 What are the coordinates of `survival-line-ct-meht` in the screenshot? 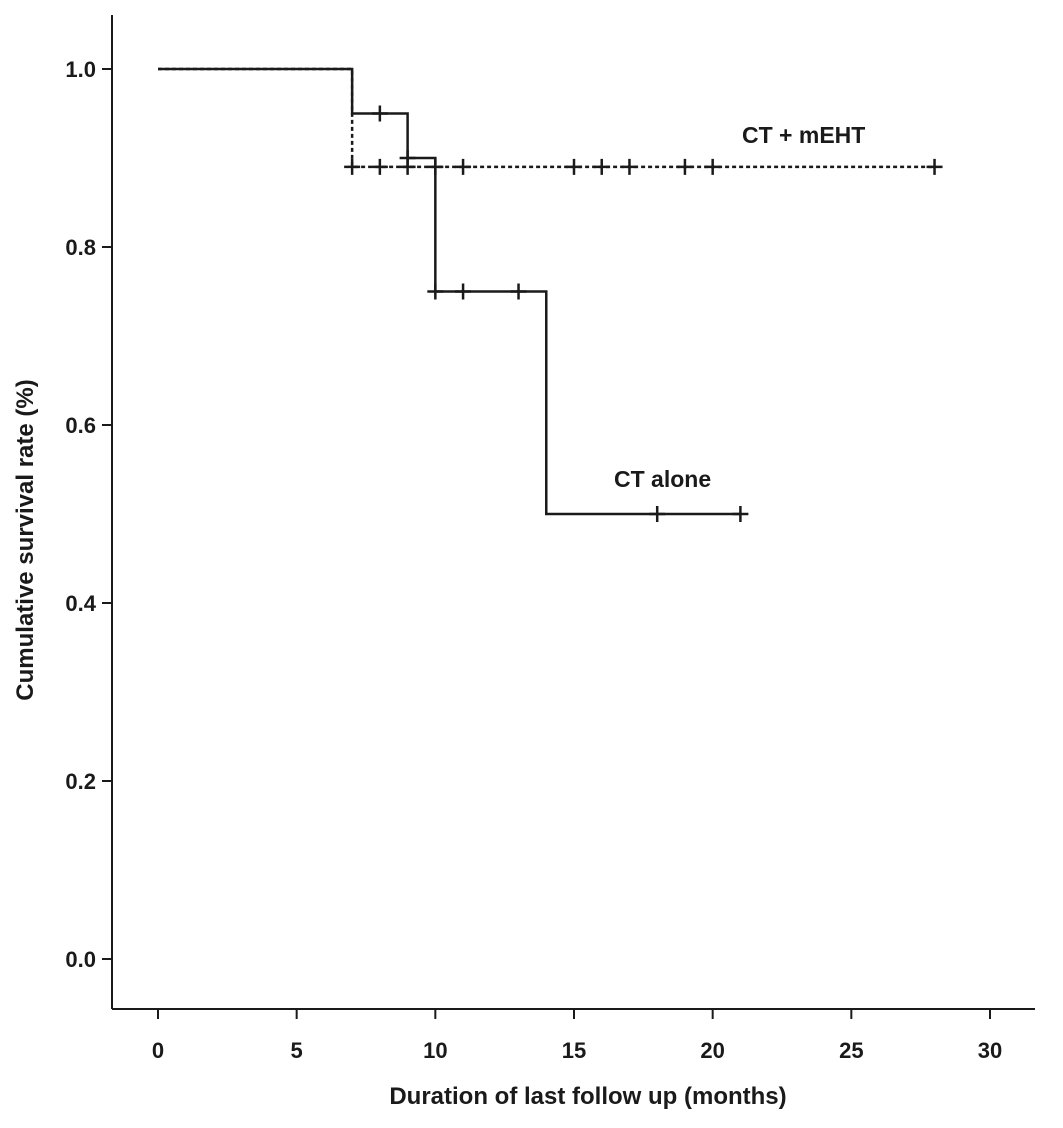 It's located at (546, 118).